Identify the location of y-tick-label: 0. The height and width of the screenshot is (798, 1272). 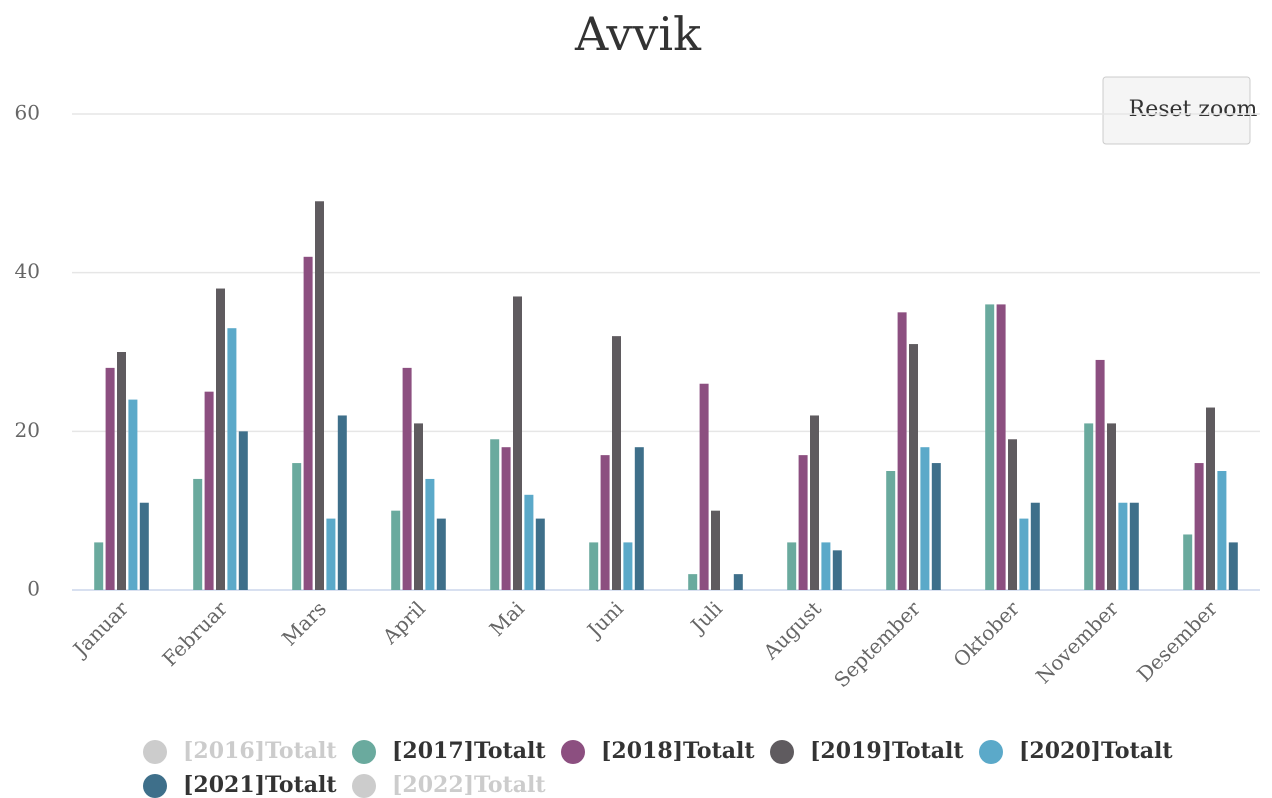
(33, 589).